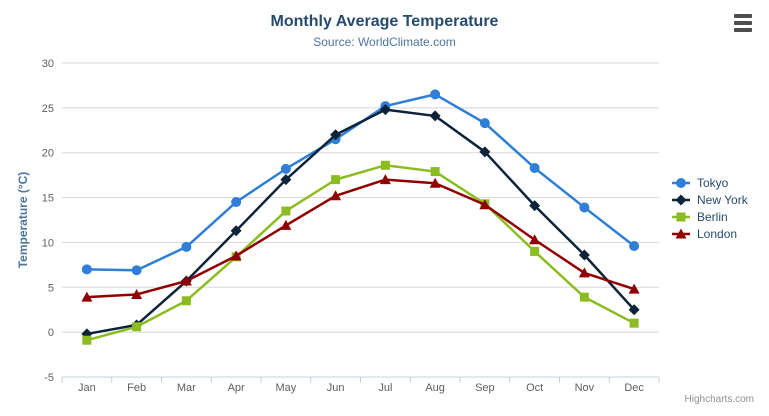 The width and height of the screenshot is (769, 416). I want to click on legend-item-berlin: Berlin, so click(710, 216).